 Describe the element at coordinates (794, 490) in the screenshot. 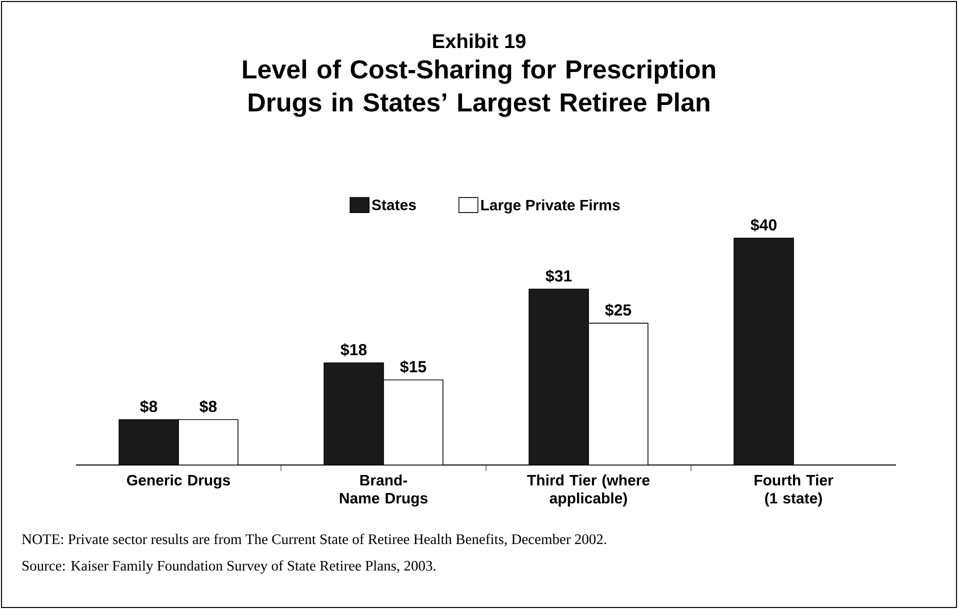

I see `x-tick-label: Fourth Tier (1 state)` at that location.